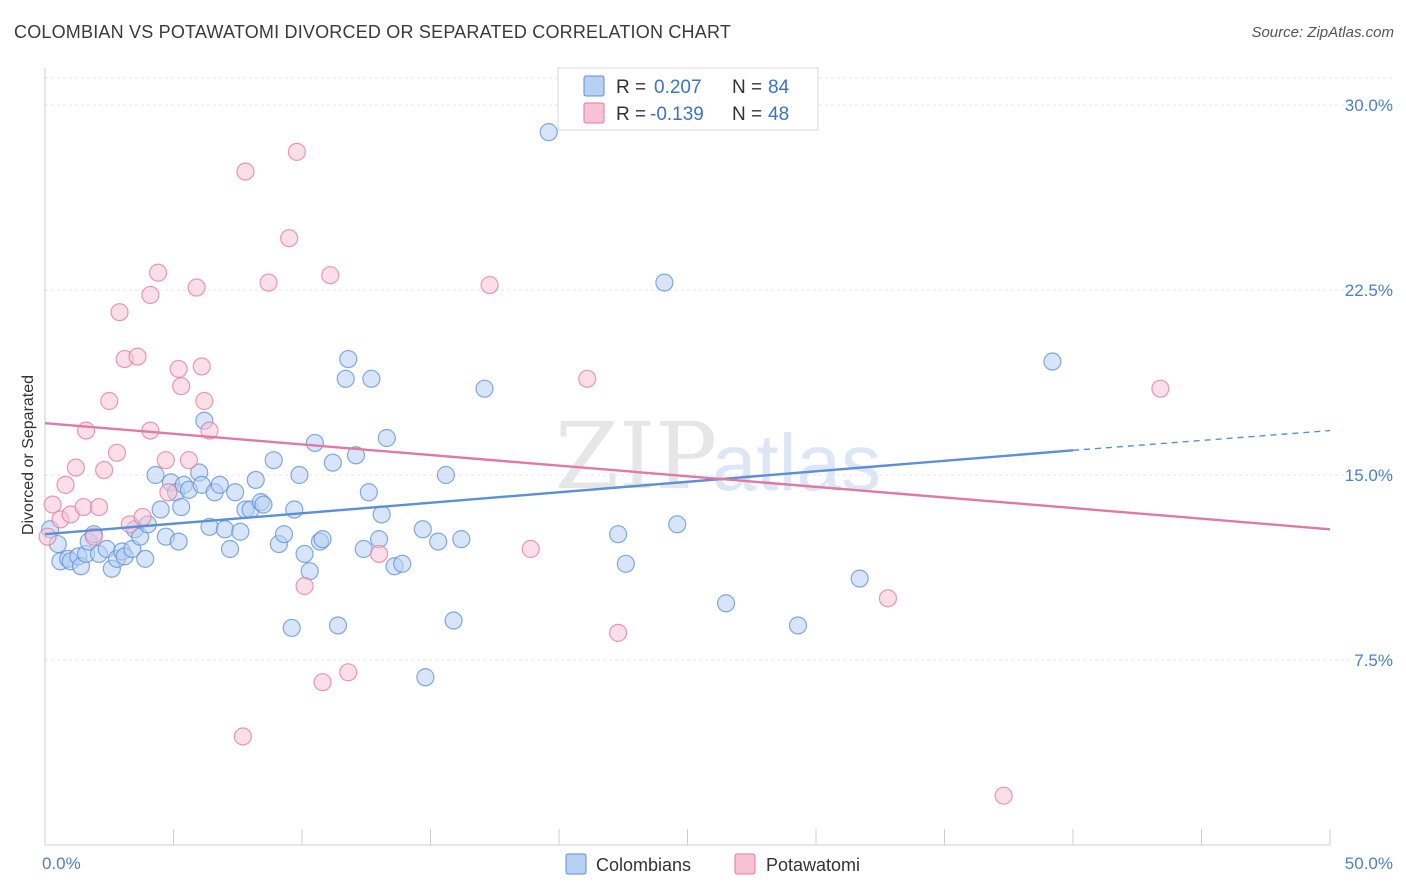 The width and height of the screenshot is (1406, 892). I want to click on trend-line-potawatomi, so click(687, 476).